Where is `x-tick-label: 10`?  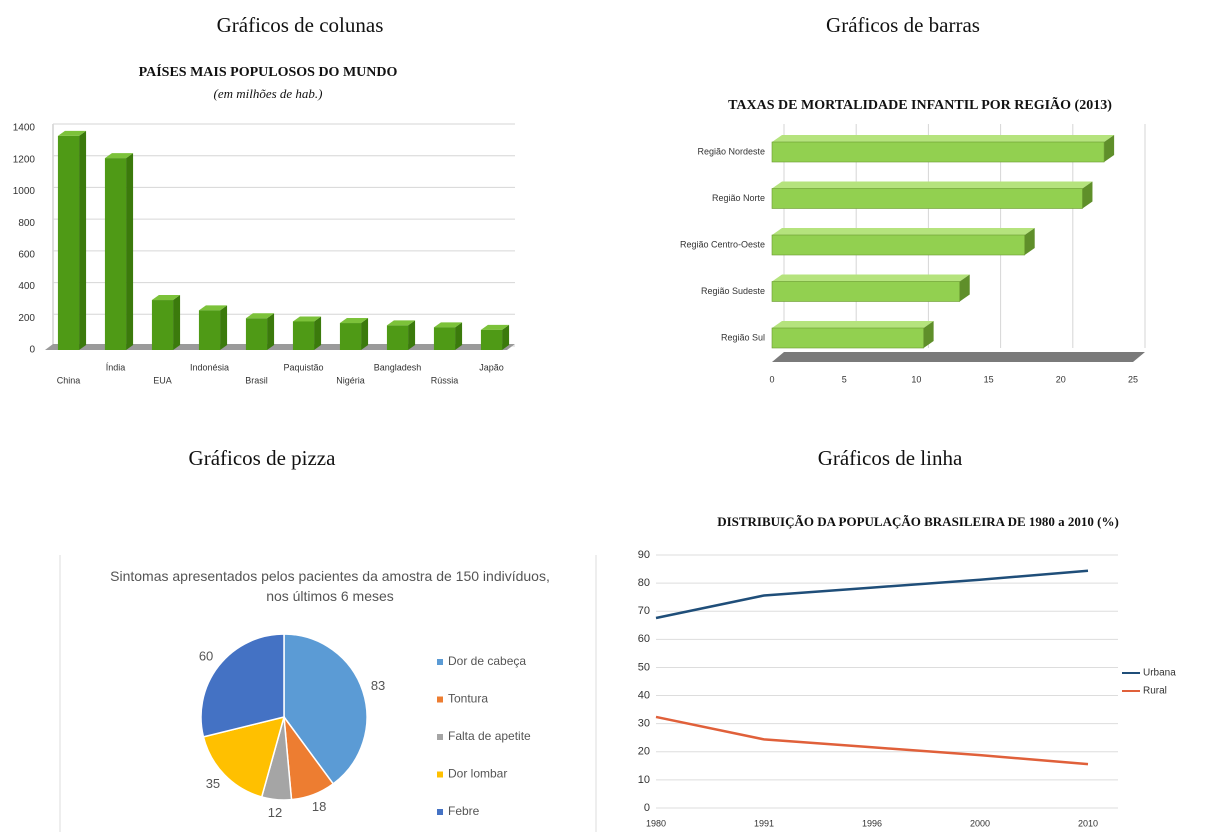
x-tick-label: 10 is located at coordinates (916, 379).